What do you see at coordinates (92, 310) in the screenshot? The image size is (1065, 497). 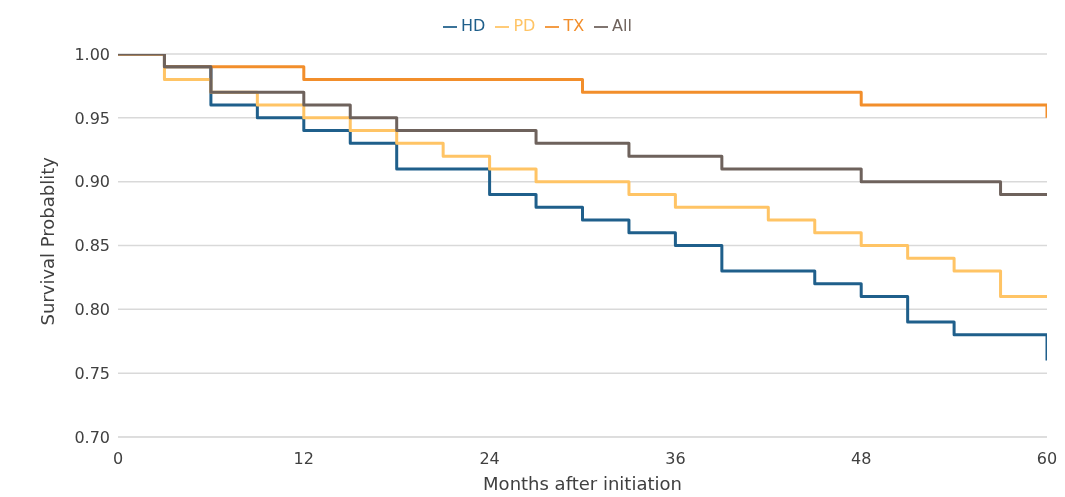 I see `y-tick-label: 0.80` at bounding box center [92, 310].